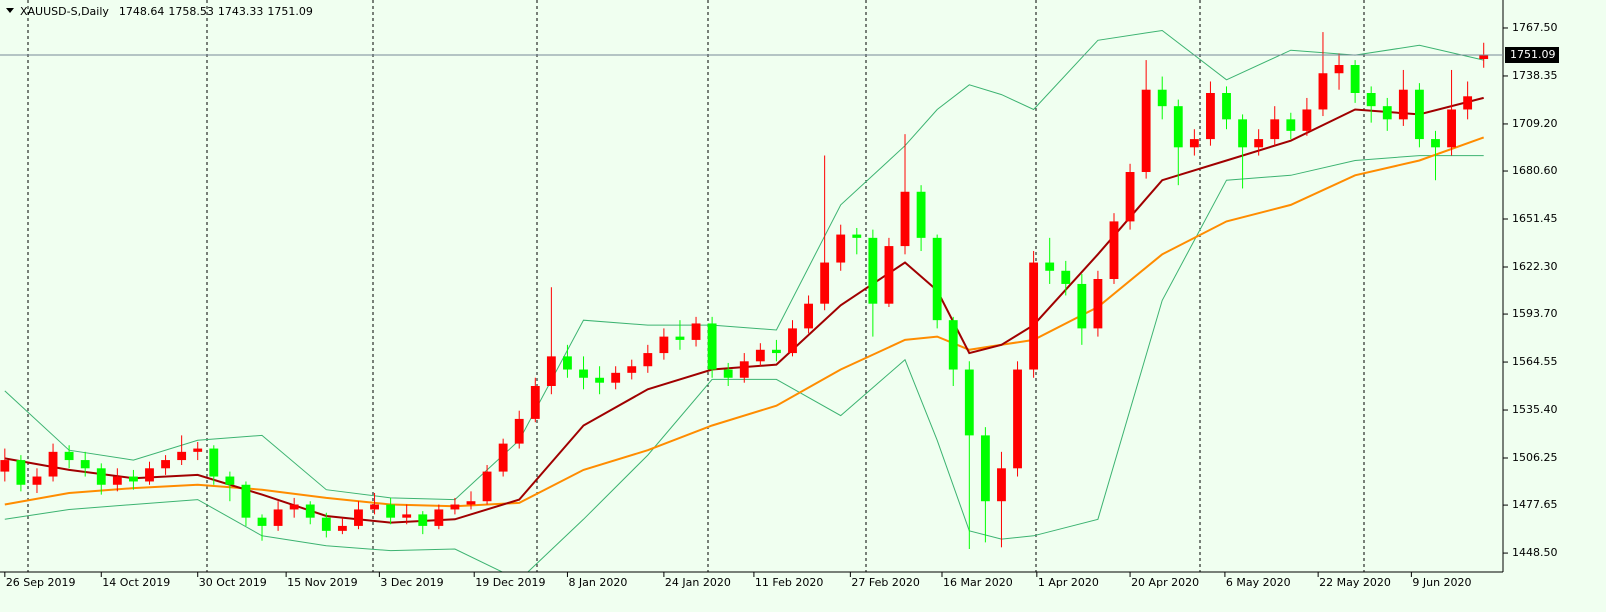  What do you see at coordinates (789, 582) in the screenshot?
I see `x-tick-label: 11 Feb 2020` at bounding box center [789, 582].